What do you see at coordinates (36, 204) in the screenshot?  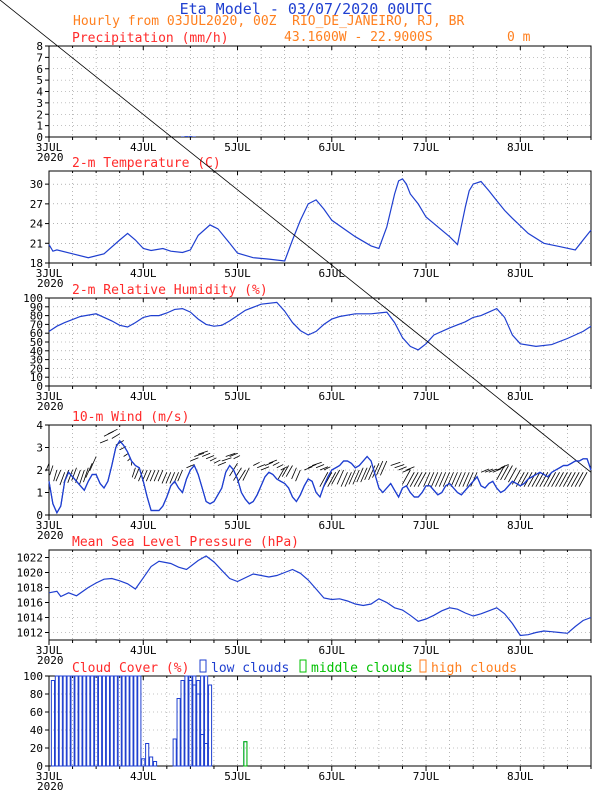 I see `y-tick-label: 27` at bounding box center [36, 204].